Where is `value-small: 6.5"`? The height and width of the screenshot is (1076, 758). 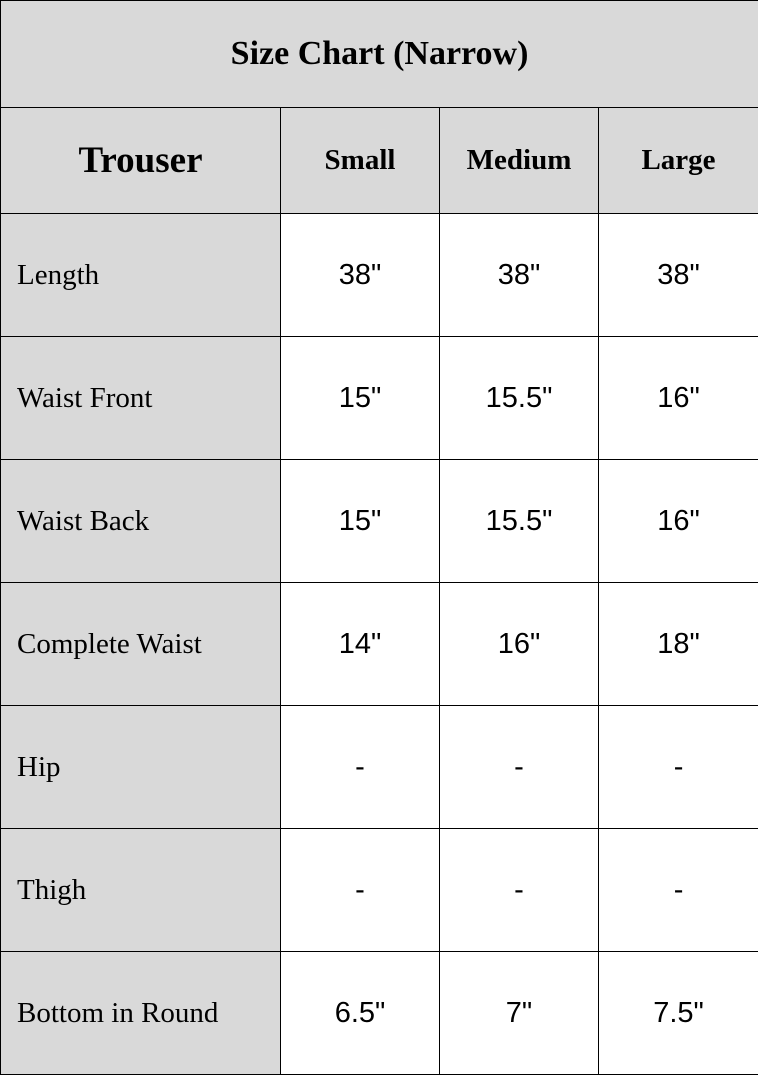 value-small: 6.5" is located at coordinates (360, 1013).